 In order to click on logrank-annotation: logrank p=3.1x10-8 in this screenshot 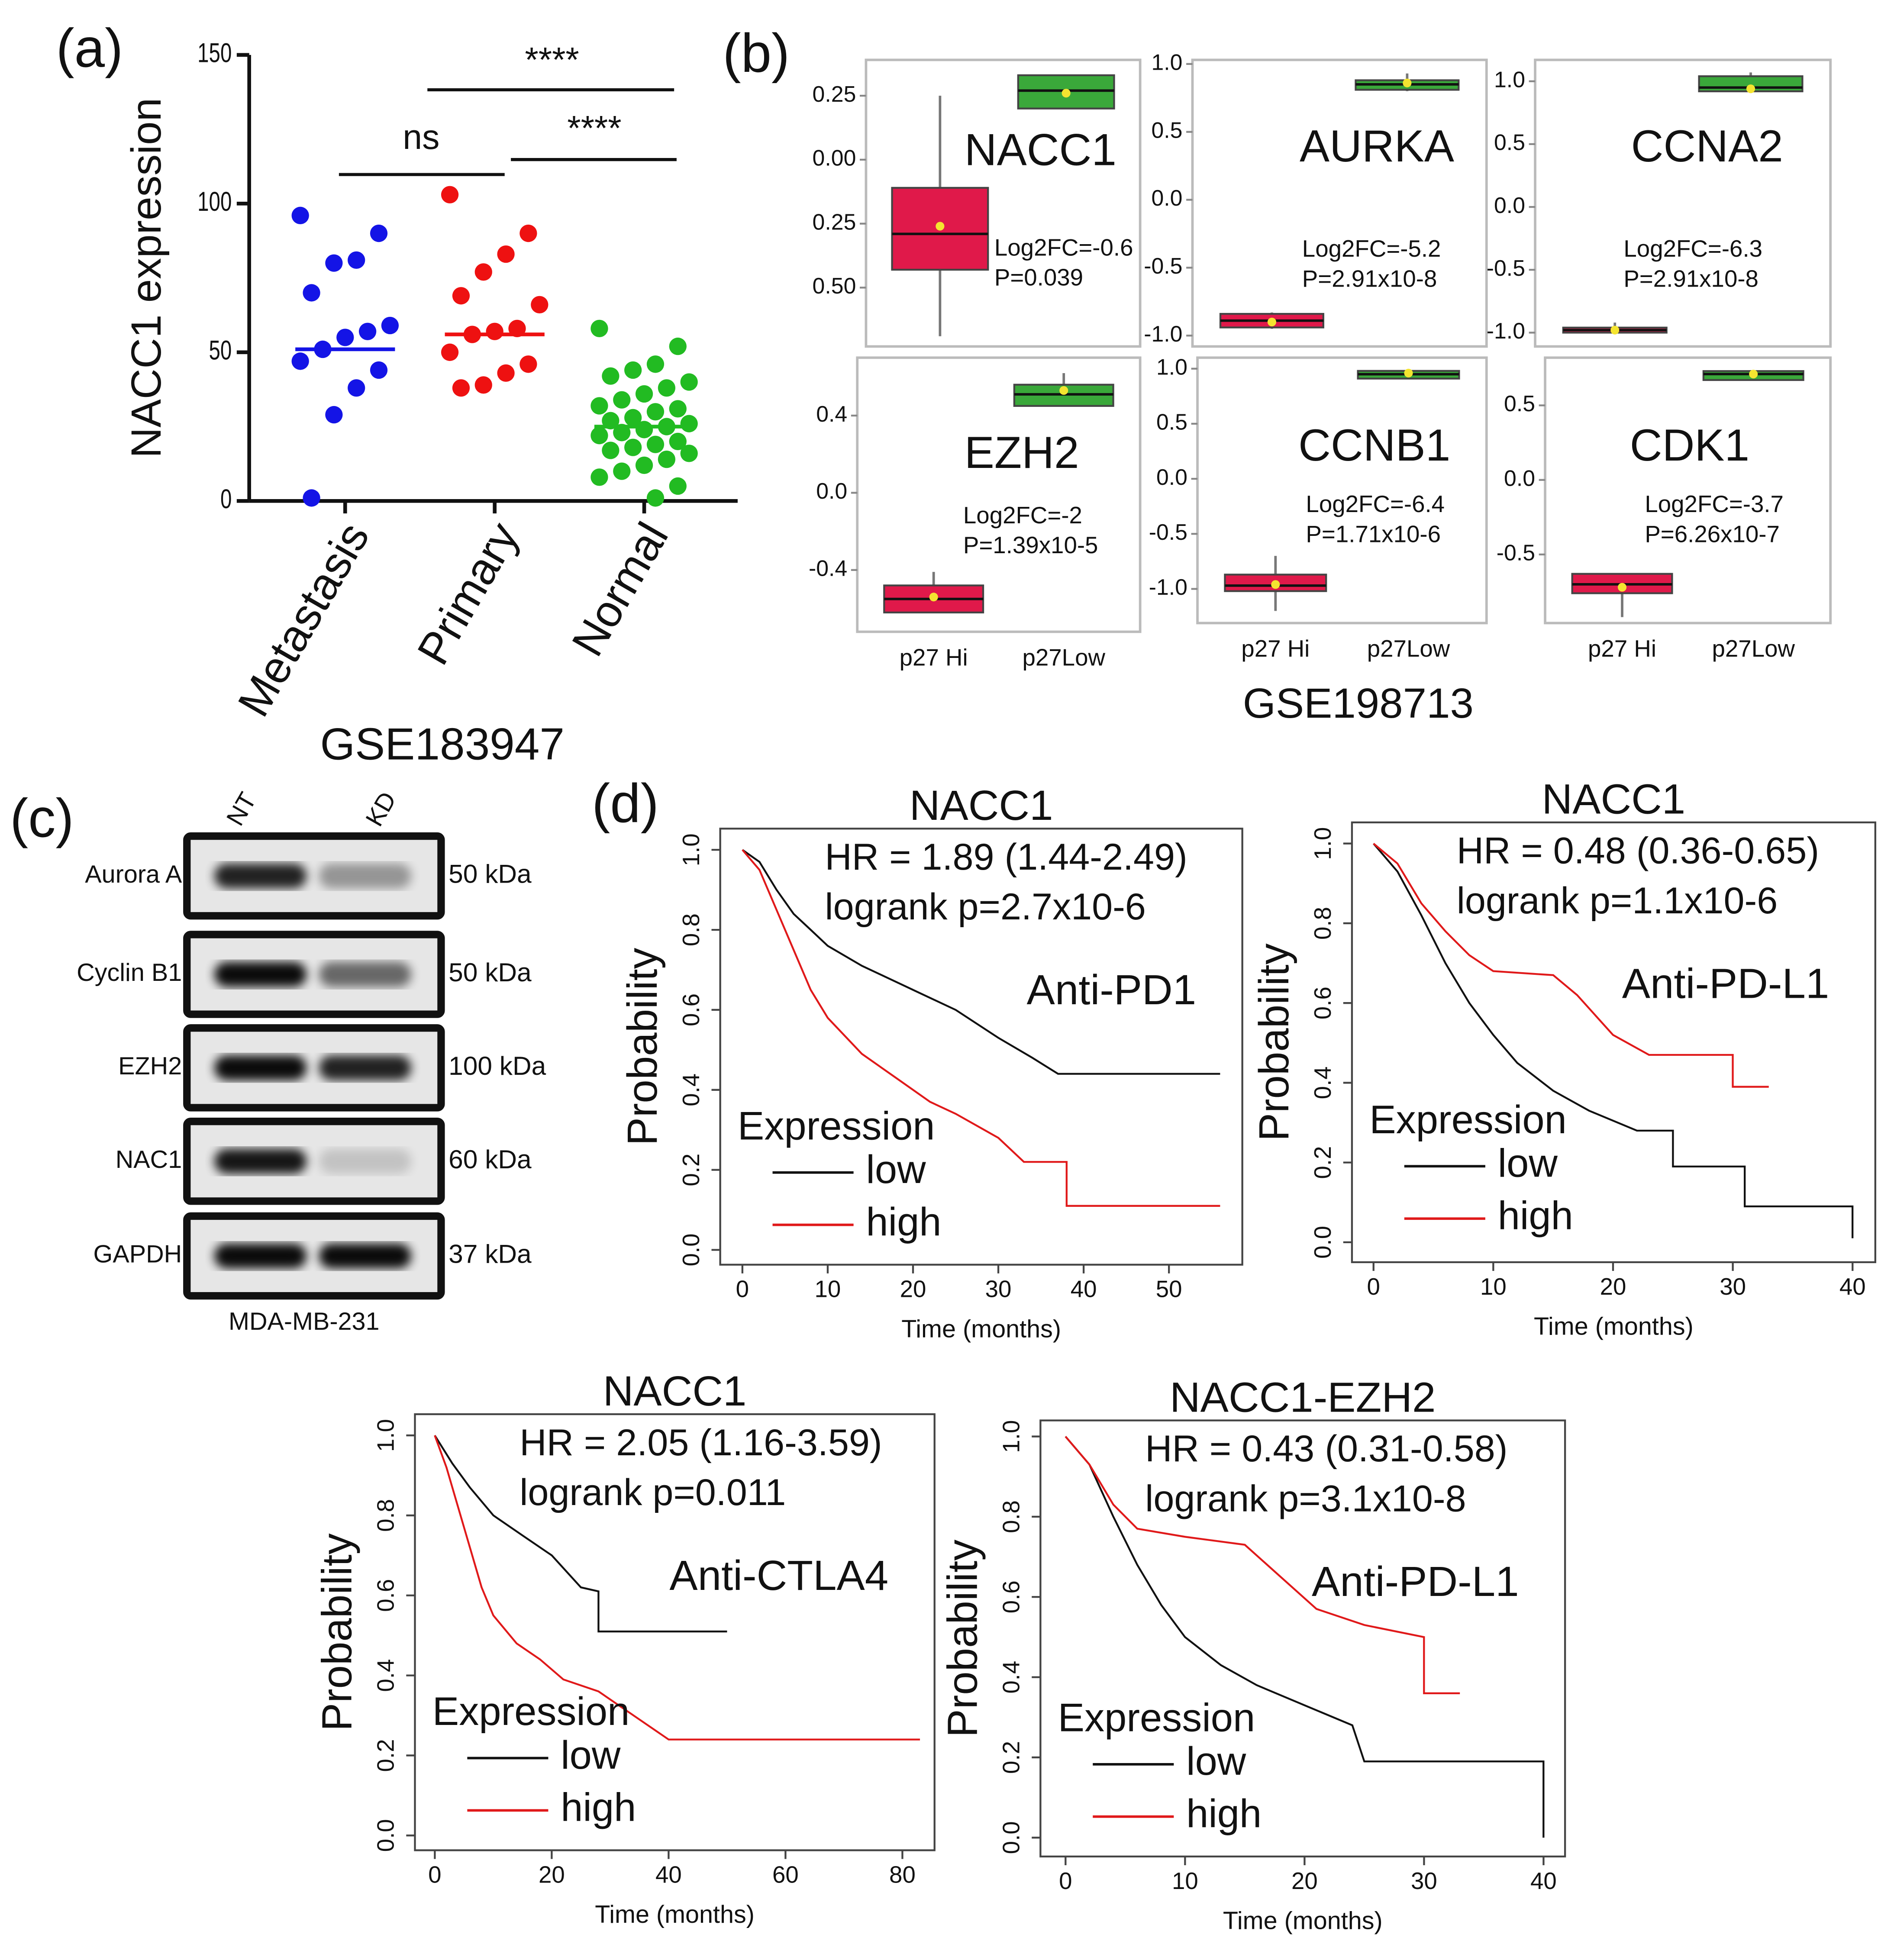, I will do `click(1305, 1499)`.